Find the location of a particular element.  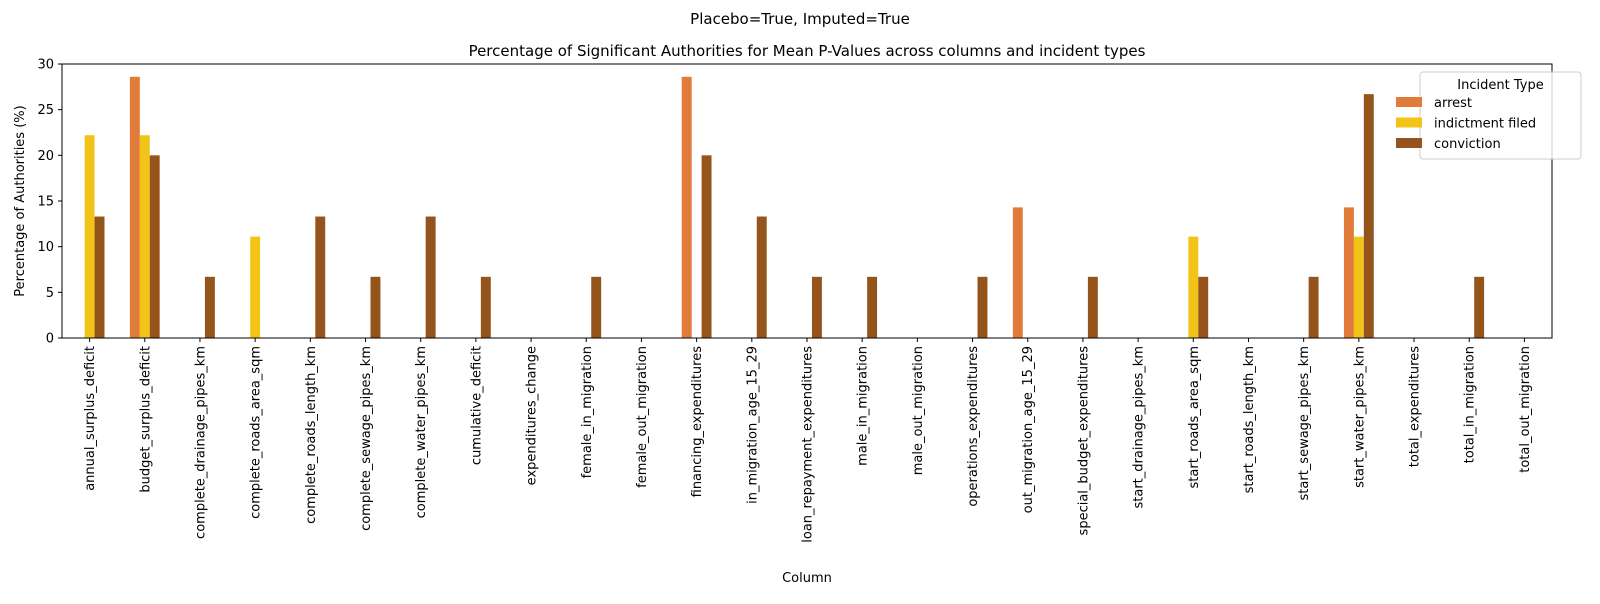

y-tick-label: 30 is located at coordinates (45, 65).